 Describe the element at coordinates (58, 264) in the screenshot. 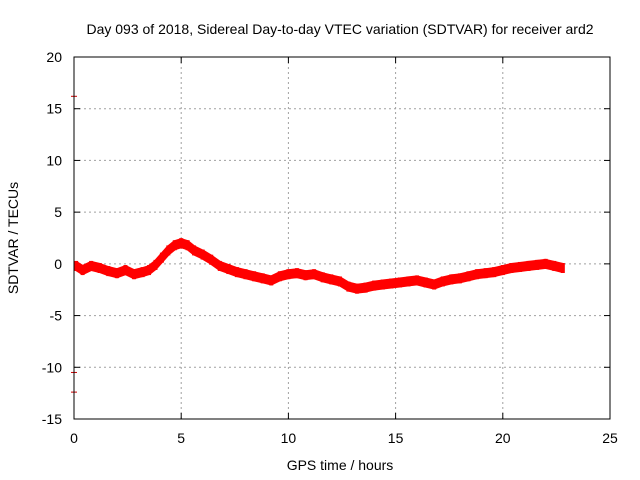

I see `y-tick-label: 0` at that location.